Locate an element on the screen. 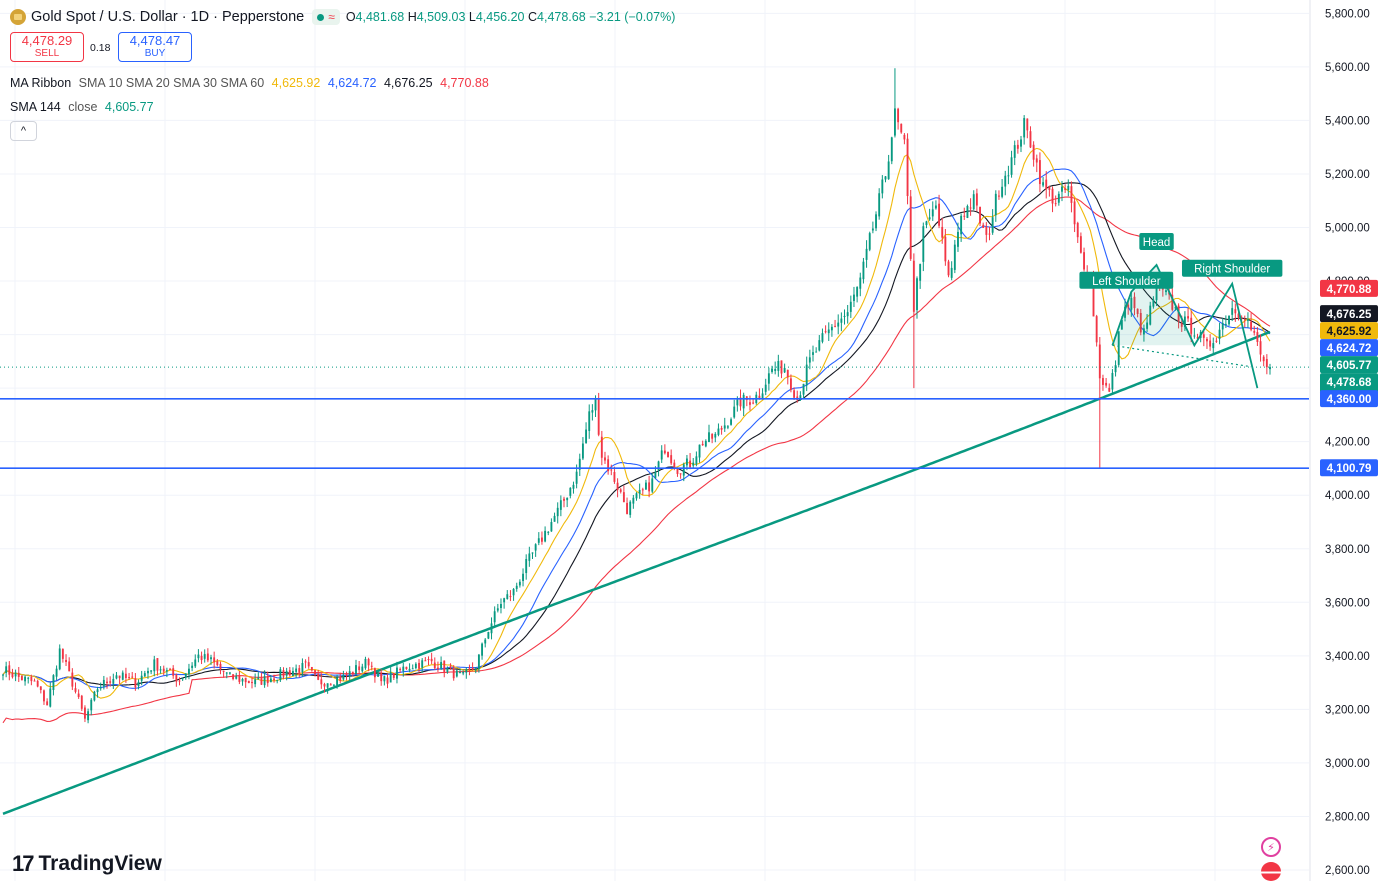  sell-button: 4,478.29 SELL is located at coordinates (47, 47).